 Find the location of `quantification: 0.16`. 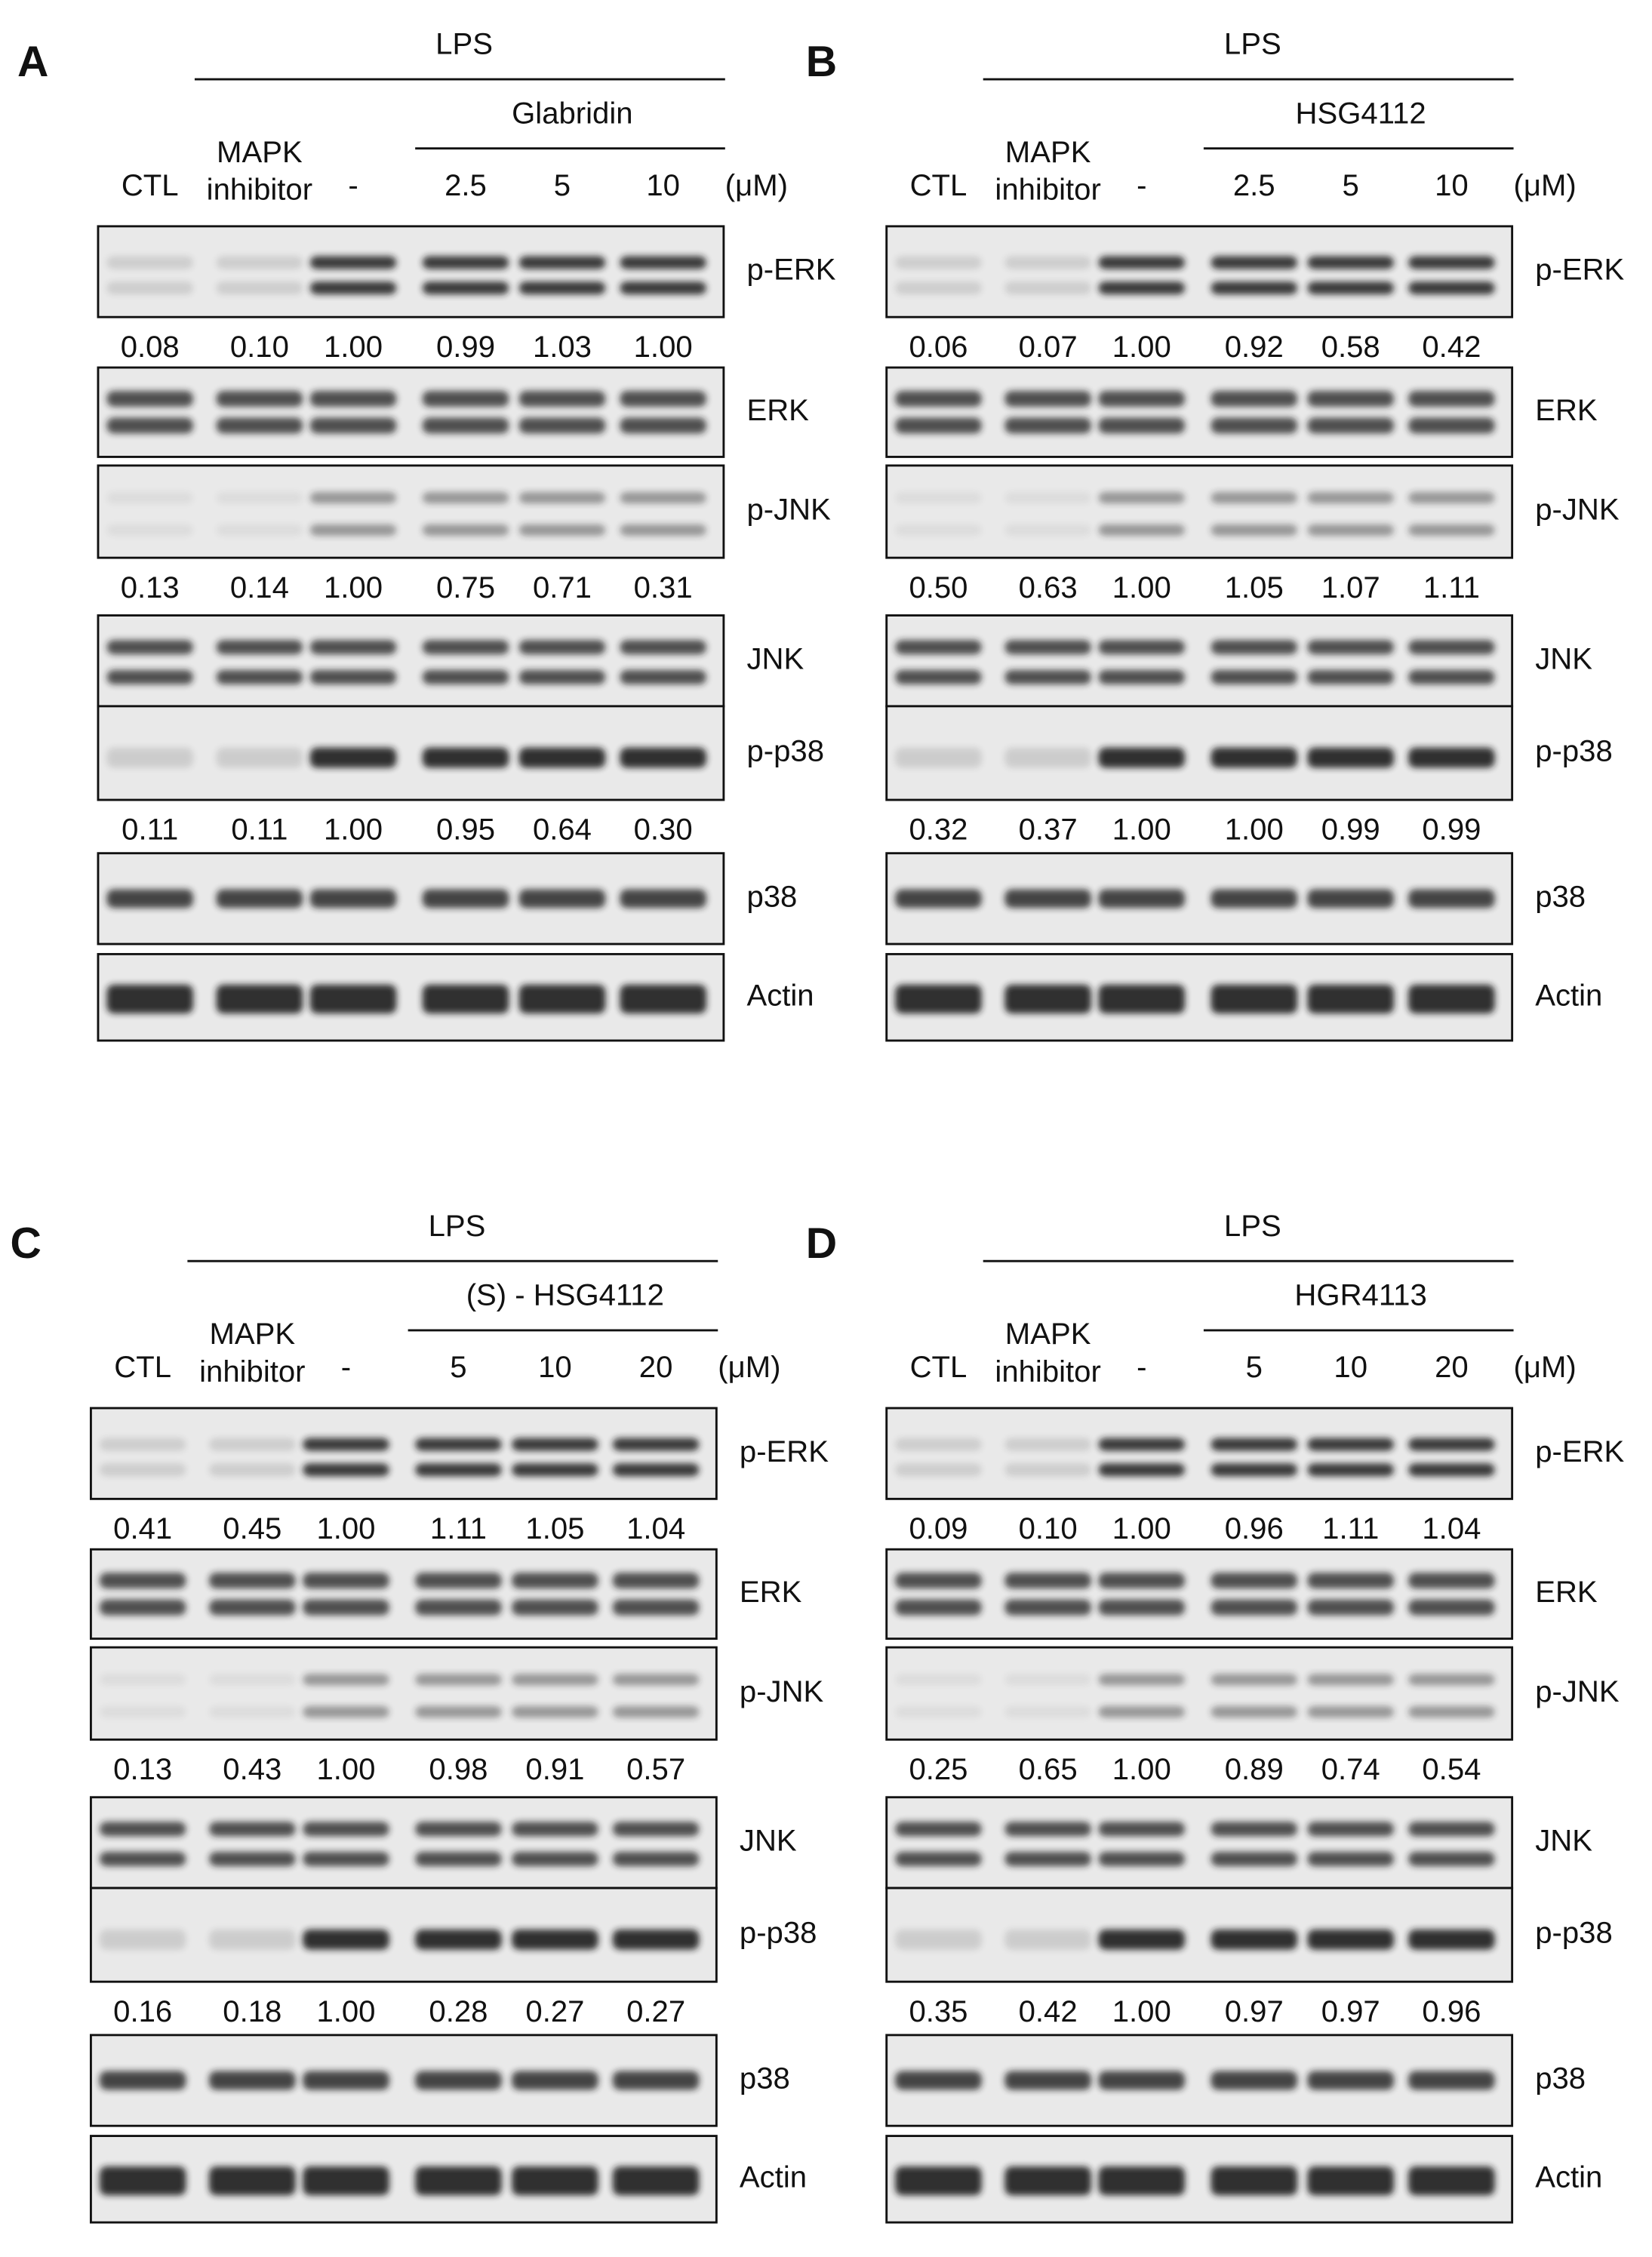

quantification: 0.16 is located at coordinates (142, 2011).